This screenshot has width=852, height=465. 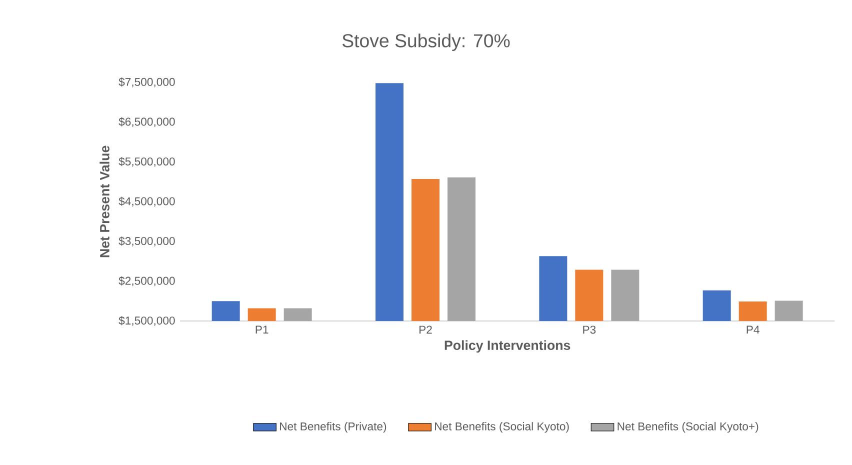 I want to click on y-tick-label: $4,500,000, so click(x=146, y=201).